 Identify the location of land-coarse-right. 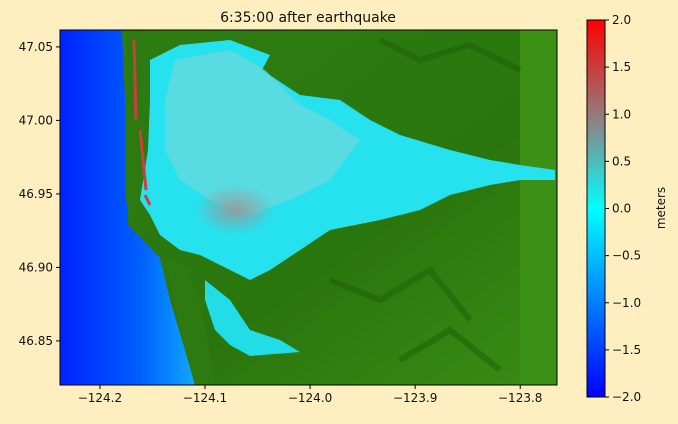
(538, 207).